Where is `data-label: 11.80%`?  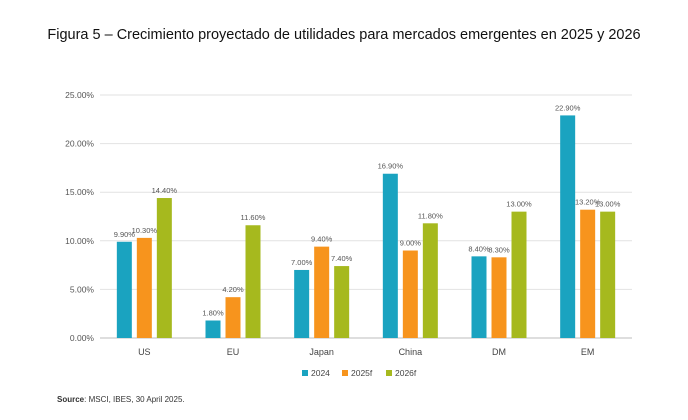 data-label: 11.80% is located at coordinates (430, 215).